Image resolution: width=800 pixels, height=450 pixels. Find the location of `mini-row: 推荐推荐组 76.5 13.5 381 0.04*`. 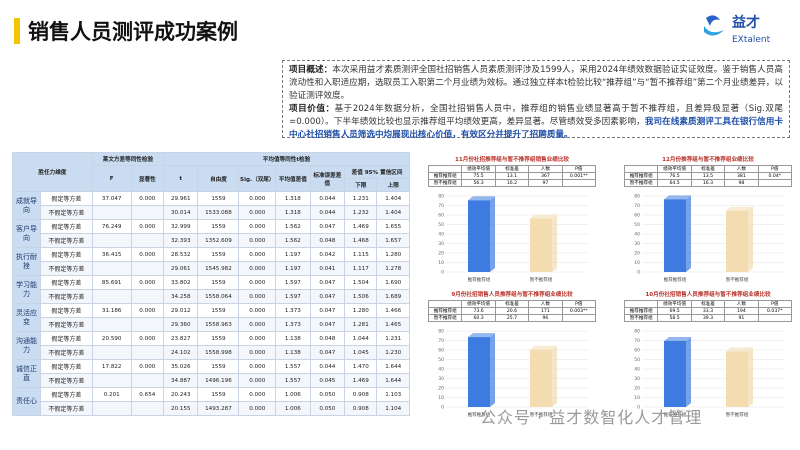

mini-row: 推荐推荐组 76.5 13.5 381 0.04* is located at coordinates (708, 176).